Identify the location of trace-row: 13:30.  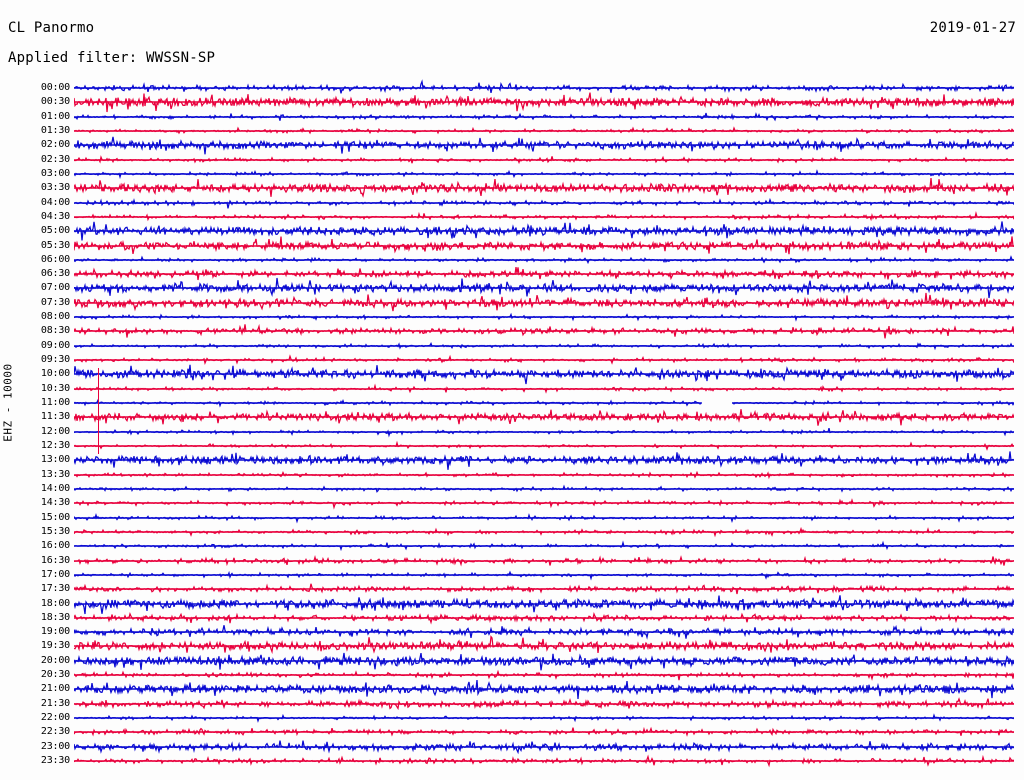
(512, 476).